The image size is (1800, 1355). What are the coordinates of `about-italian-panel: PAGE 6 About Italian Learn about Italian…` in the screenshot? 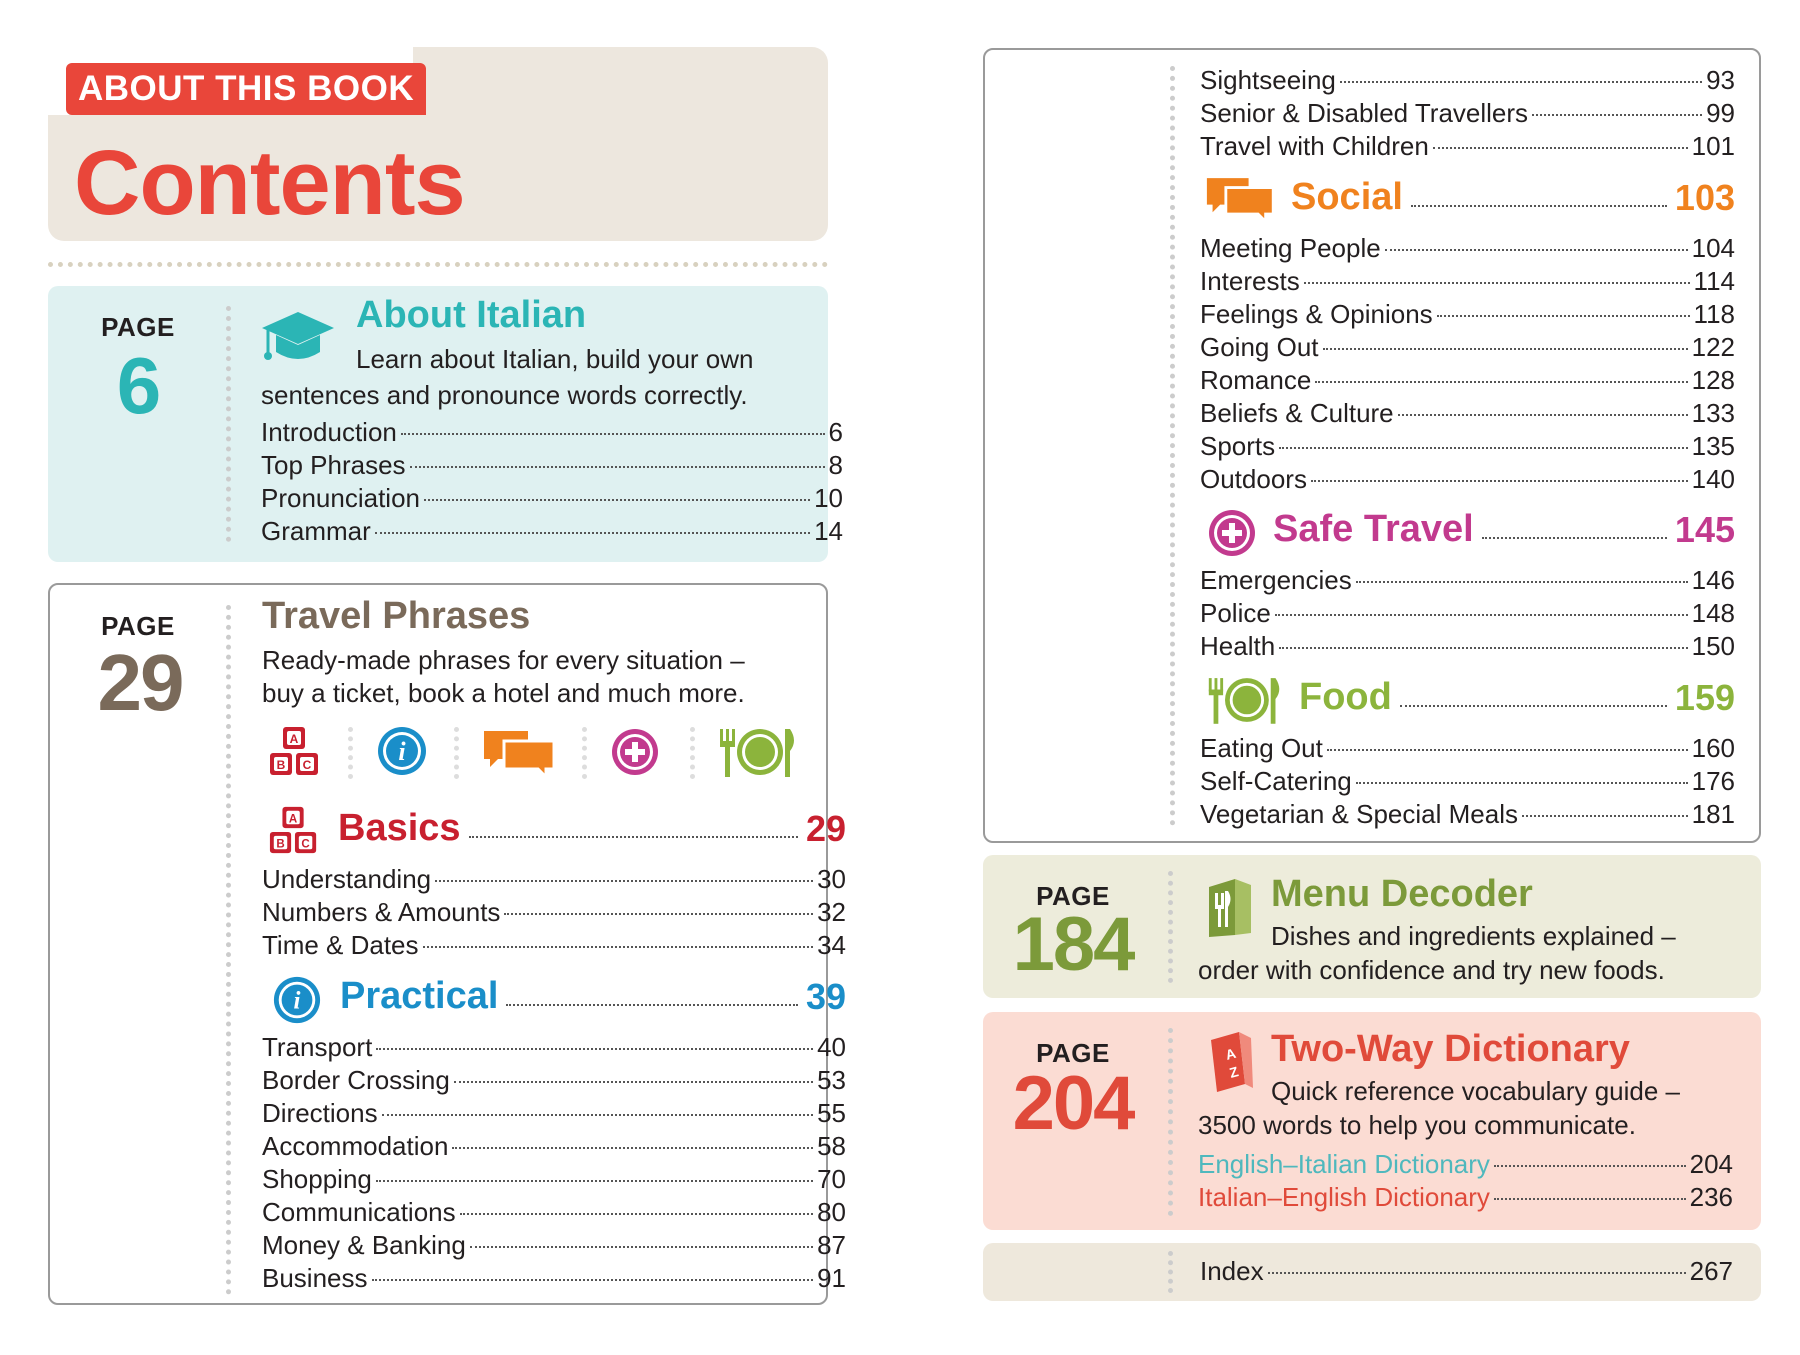 It's located at (445, 424).